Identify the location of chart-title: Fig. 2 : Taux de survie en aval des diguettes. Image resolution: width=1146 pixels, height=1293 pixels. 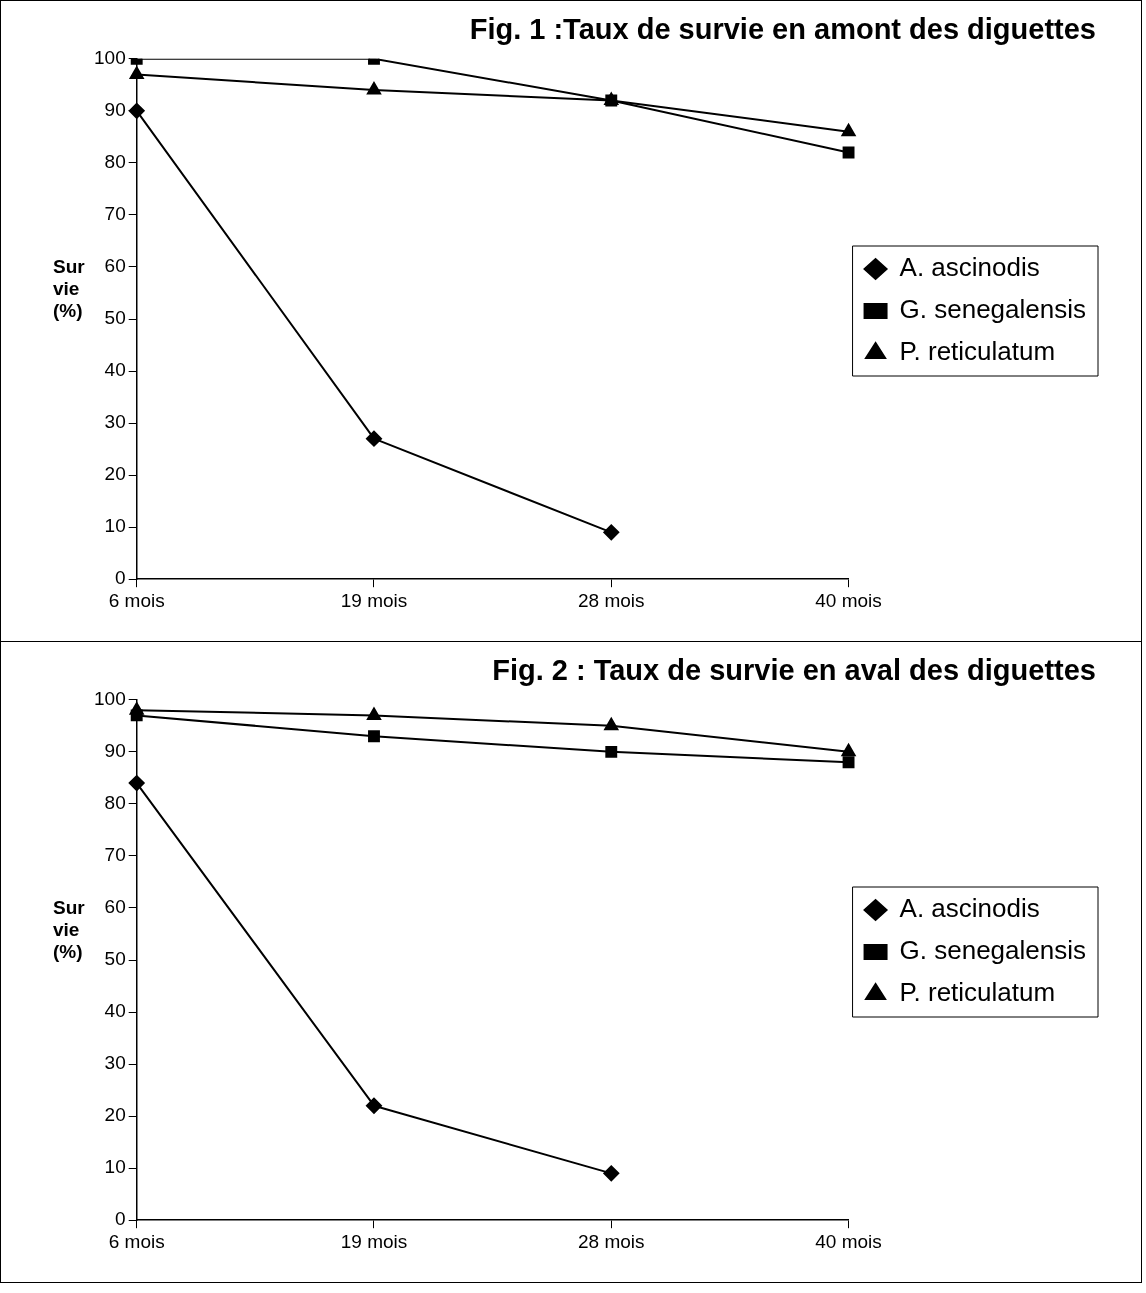
(794, 670).